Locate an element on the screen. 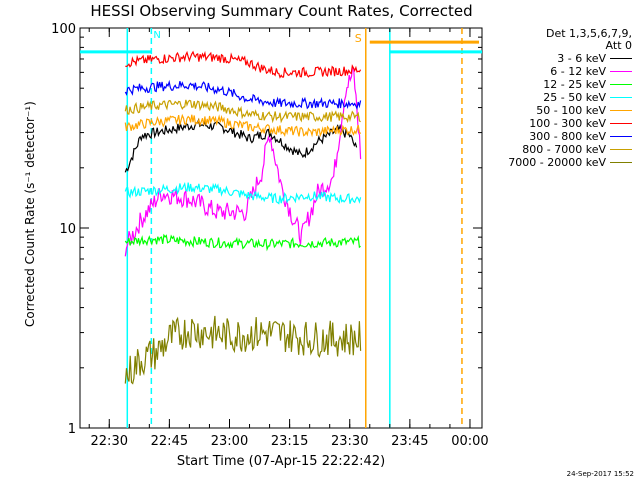 Image resolution: width=640 pixels, height=480 pixels. legend-item: 50 - 100 keV is located at coordinates (559, 110).